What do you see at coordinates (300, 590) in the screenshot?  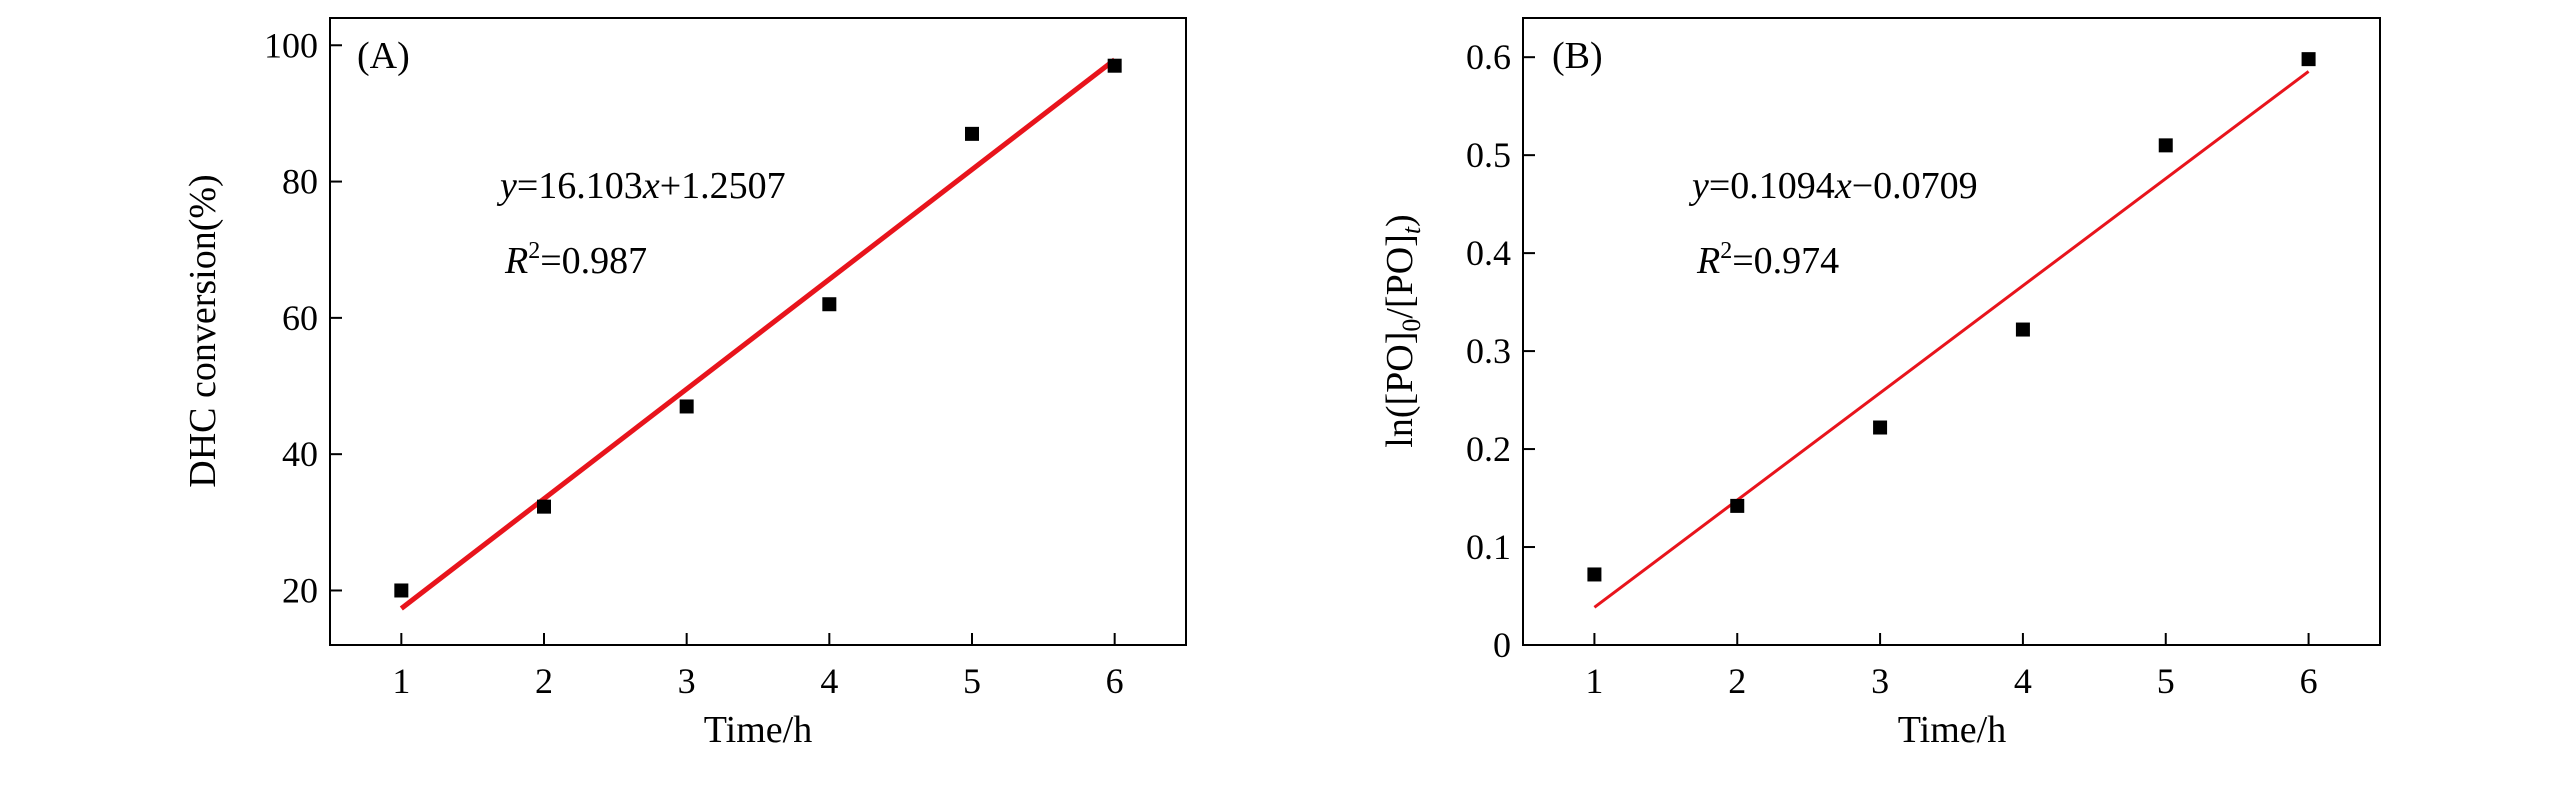 I see `y-tick-label-a: 20` at bounding box center [300, 590].